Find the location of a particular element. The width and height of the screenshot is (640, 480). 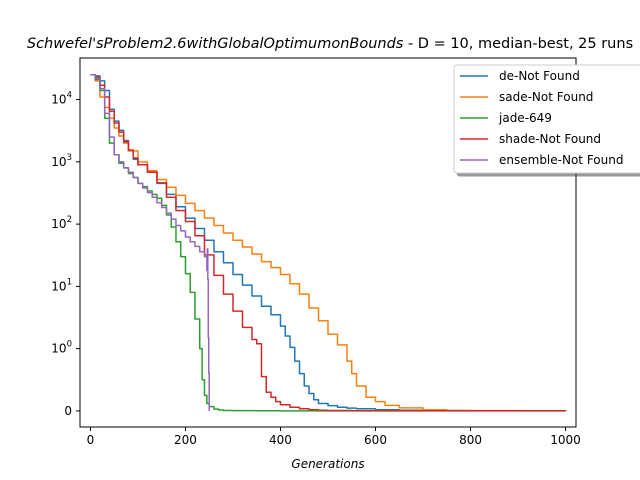

legend-label-shade-not-found: shade-Not Found is located at coordinates (550, 139).